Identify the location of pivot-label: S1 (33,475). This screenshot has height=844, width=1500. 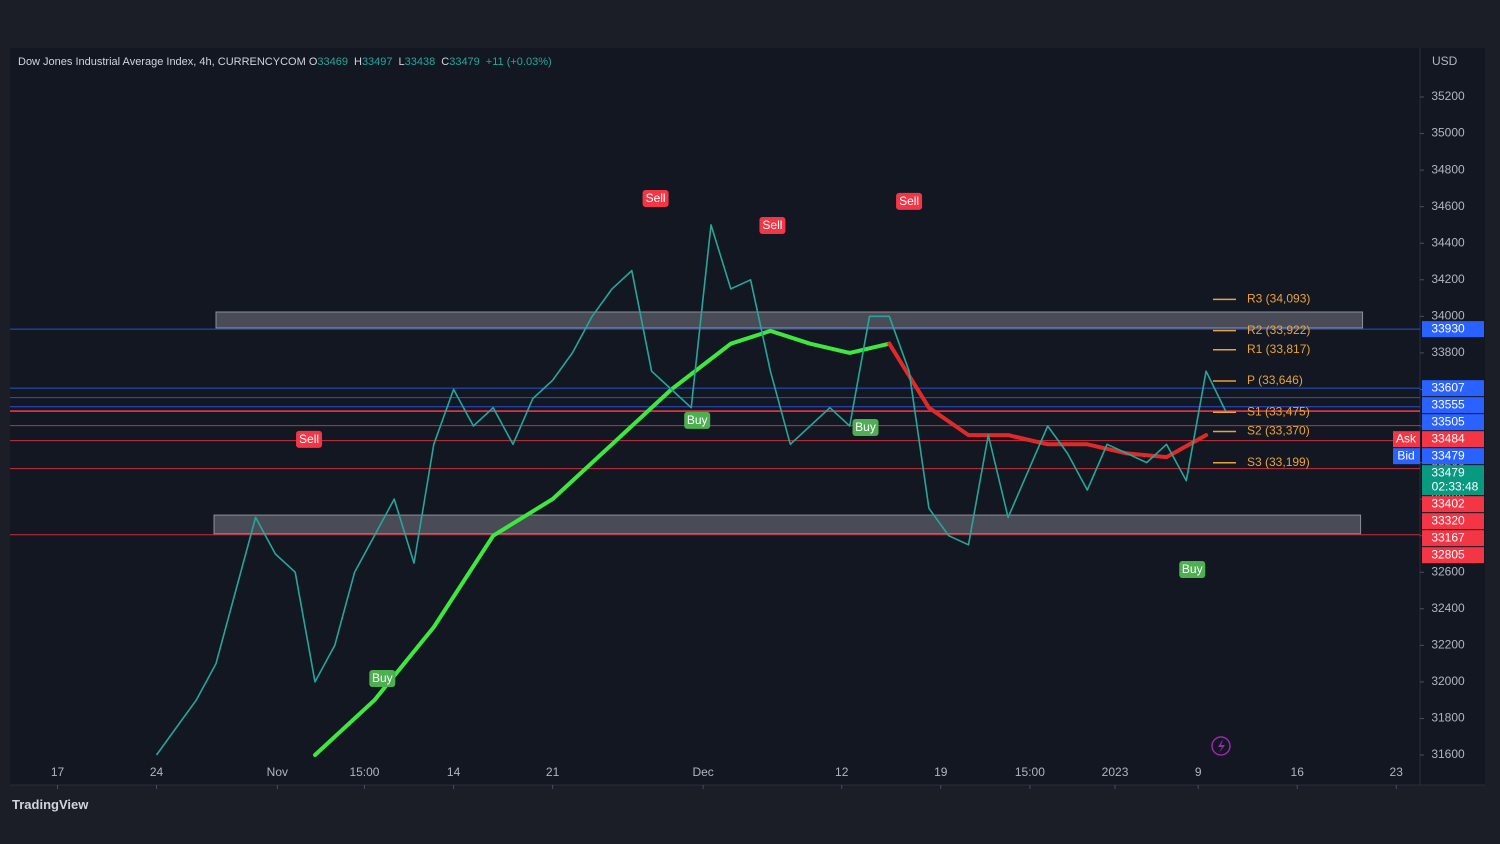
(1278, 411).